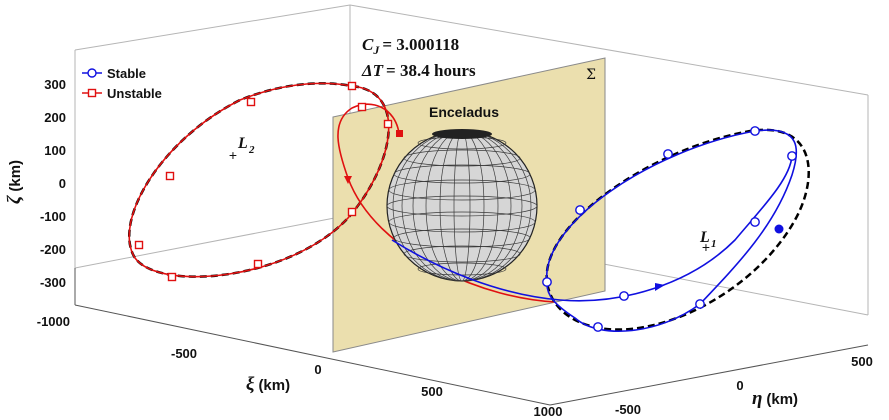 This screenshot has width=889, height=420. I want to click on zeta-symbol: ζ, so click(14, 199).